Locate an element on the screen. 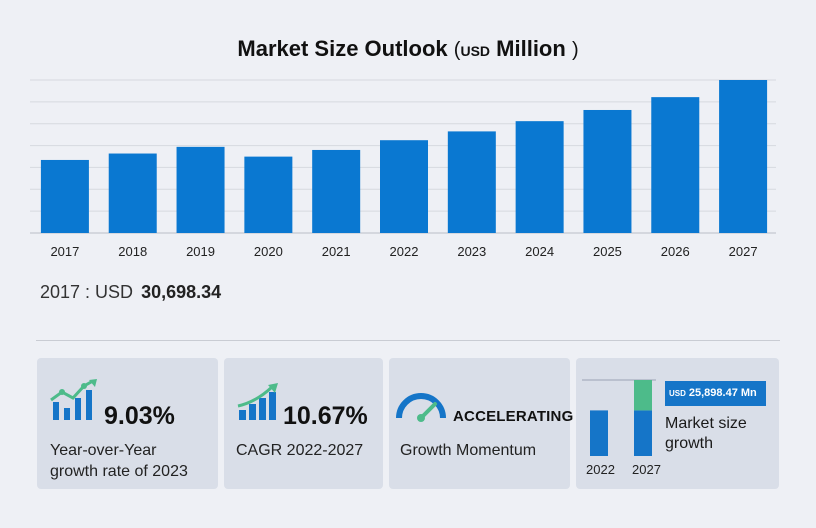 Image resolution: width=816 pixels, height=528 pixels. rising-bars-icon is located at coordinates (257, 401).